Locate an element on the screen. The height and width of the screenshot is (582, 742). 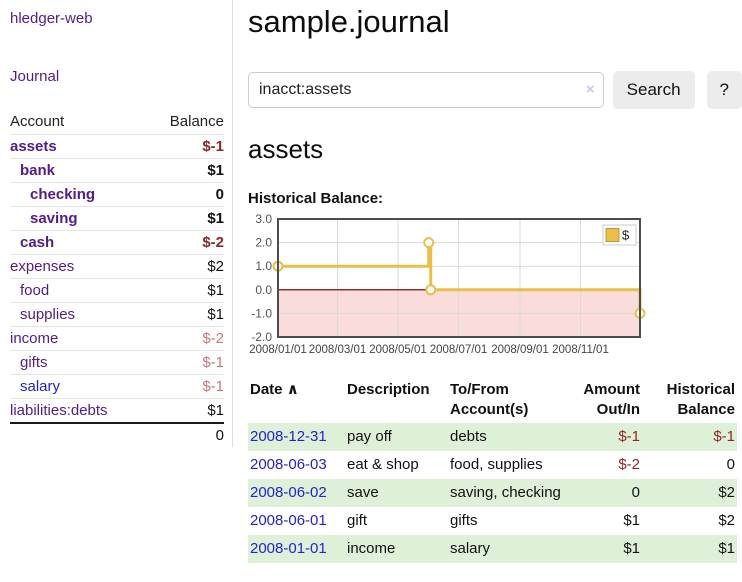
search-row: × Search ? is located at coordinates (495, 90).